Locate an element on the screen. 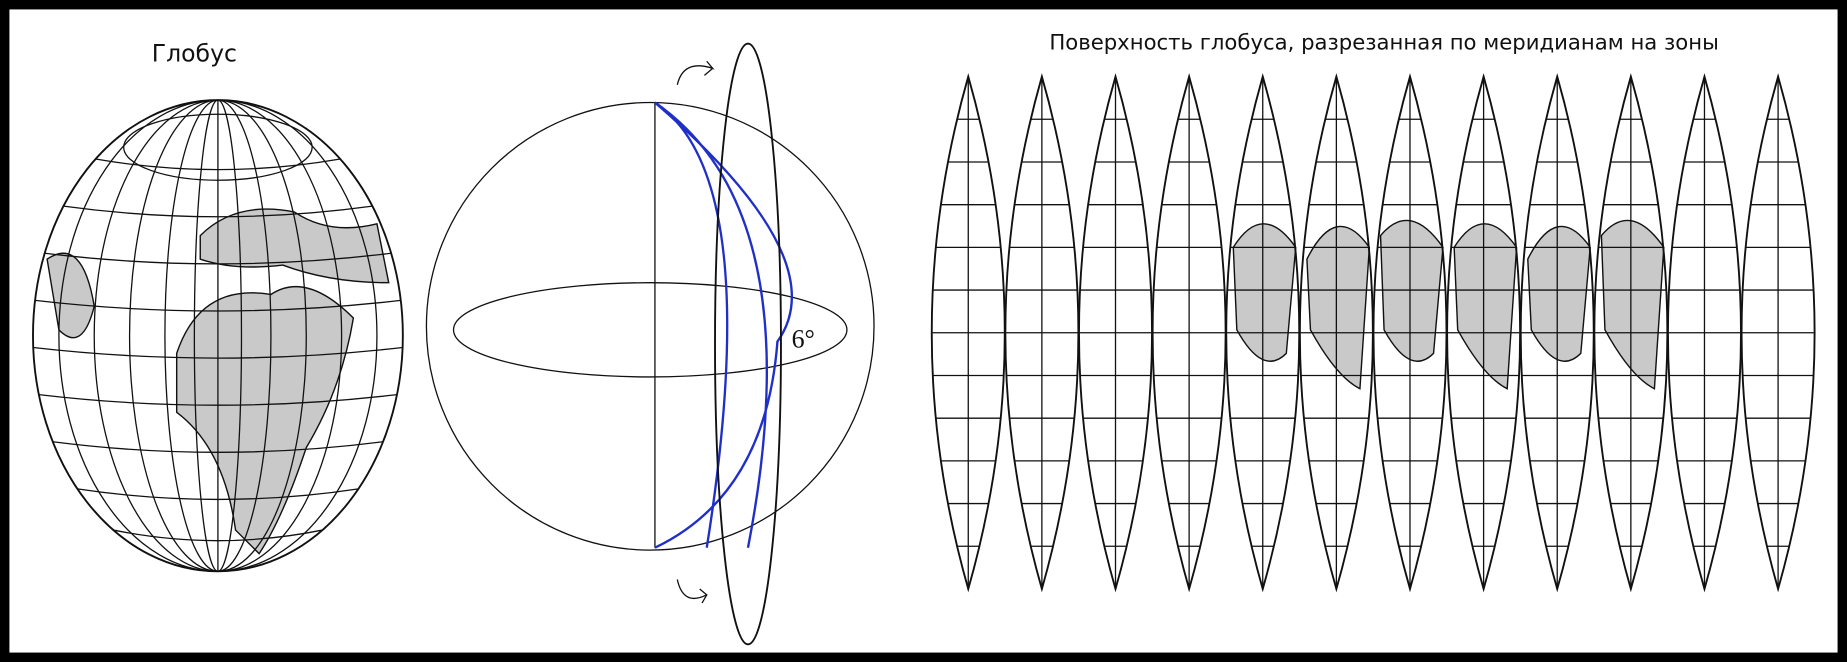 This screenshot has width=1847, height=662. angle-label: 6° is located at coordinates (803, 338).